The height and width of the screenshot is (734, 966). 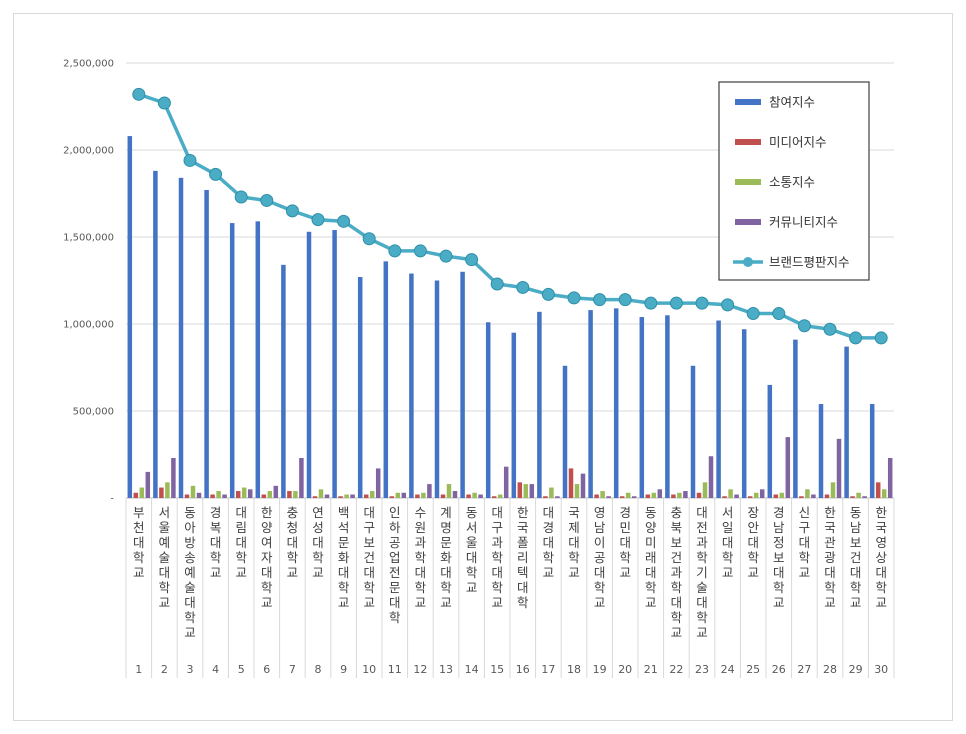 What do you see at coordinates (472, 669) in the screenshot?
I see `x-rank-label: 14` at bounding box center [472, 669].